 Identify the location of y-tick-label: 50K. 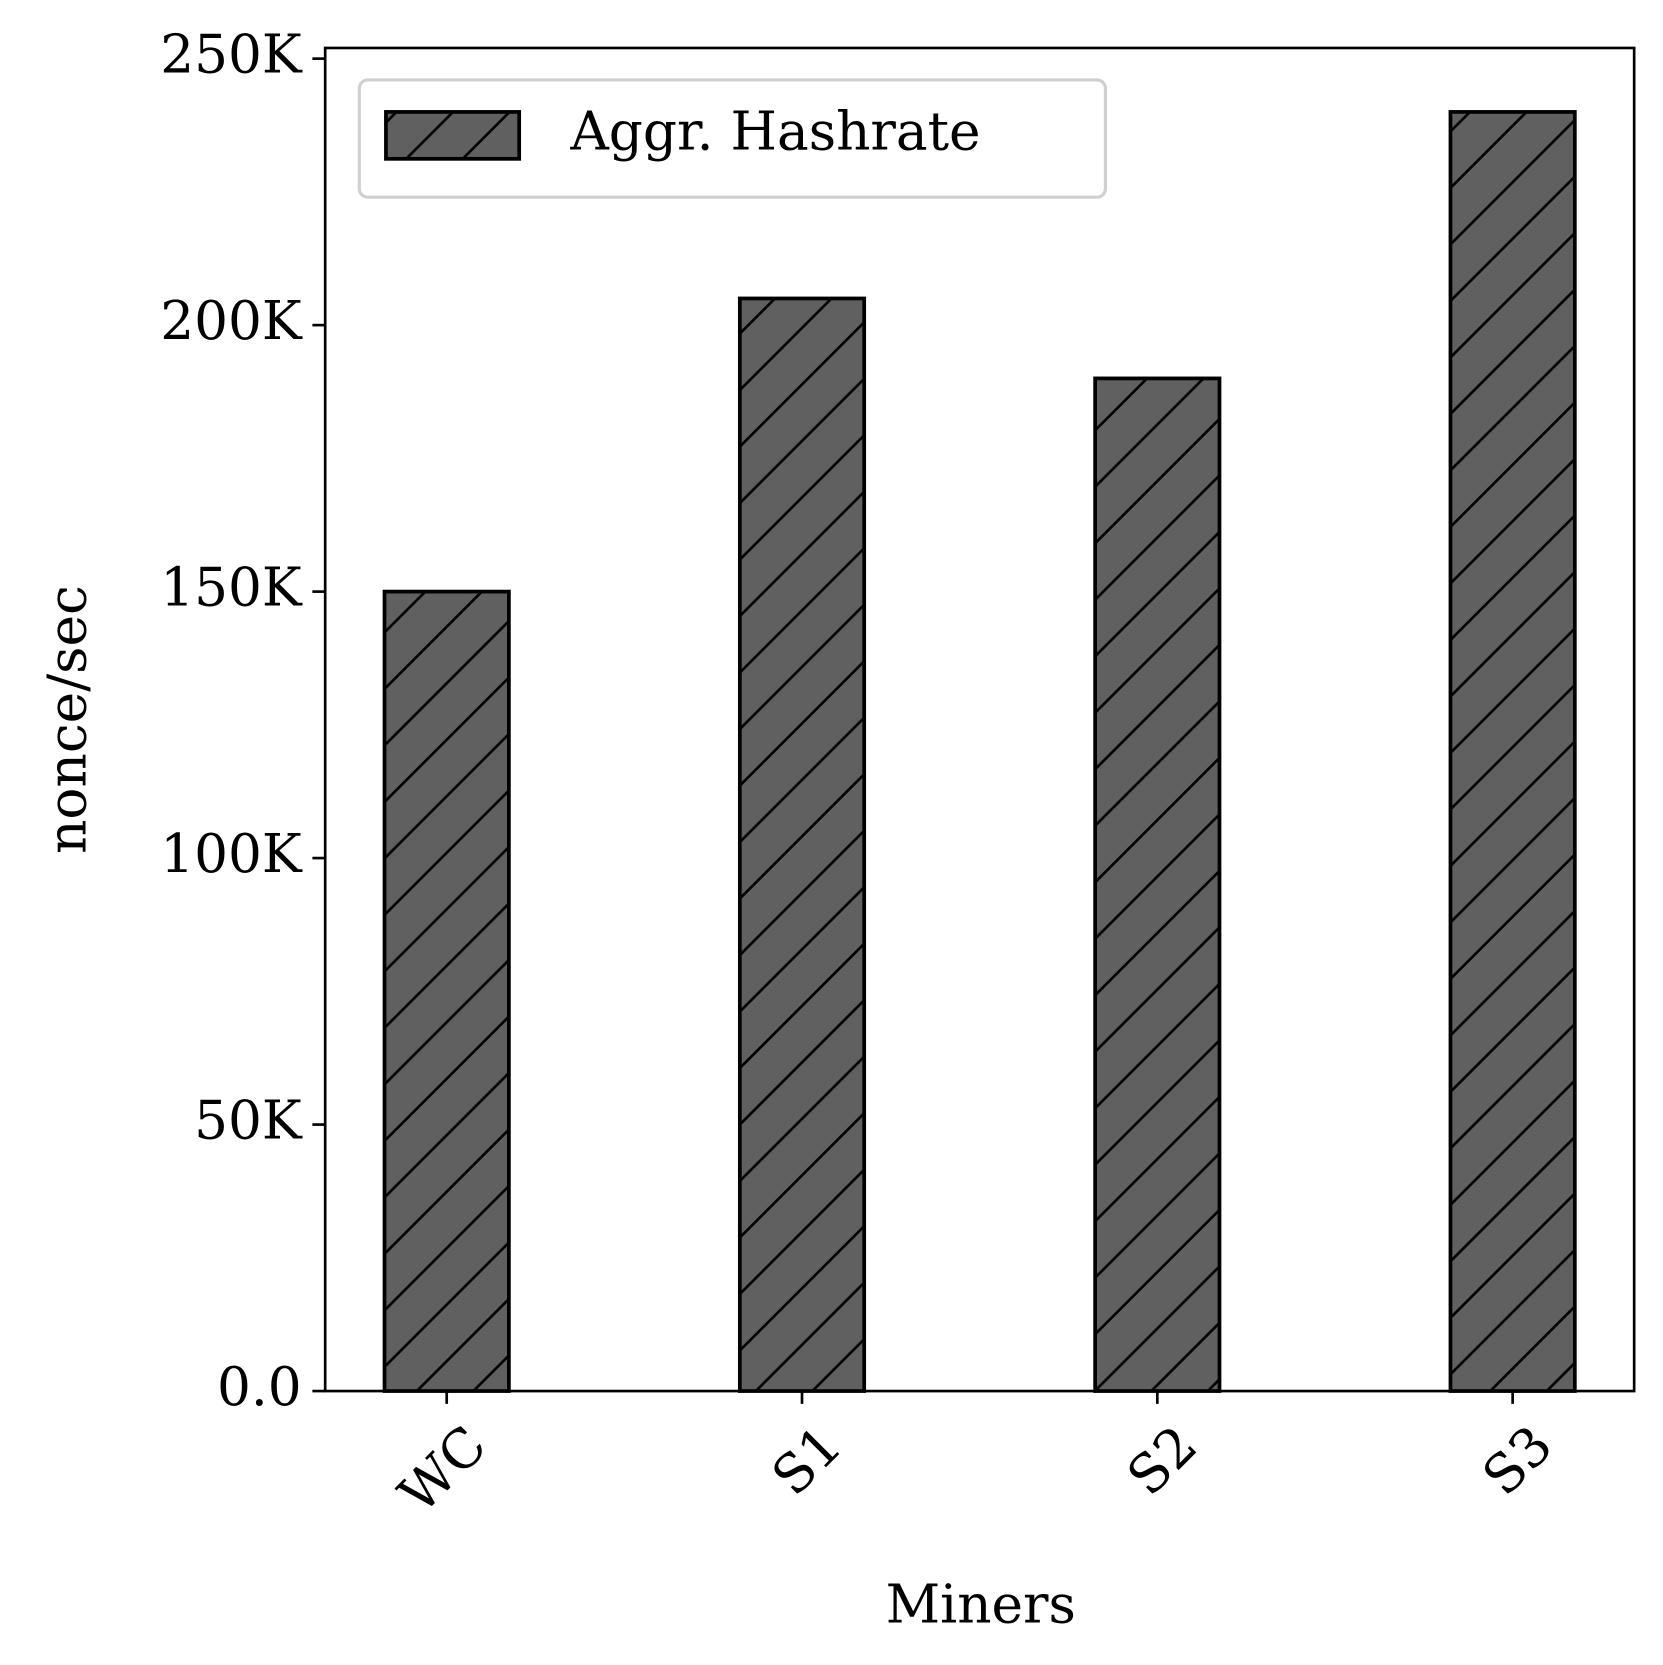
(248, 1121).